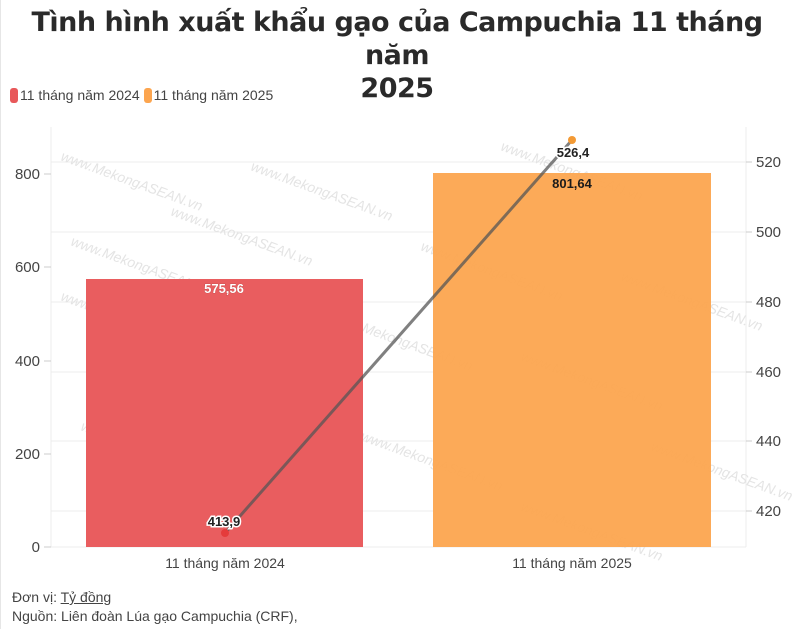 This screenshot has width=794, height=630. I want to click on legend-item-2024: 11 tháng năm 2024, so click(75, 95).